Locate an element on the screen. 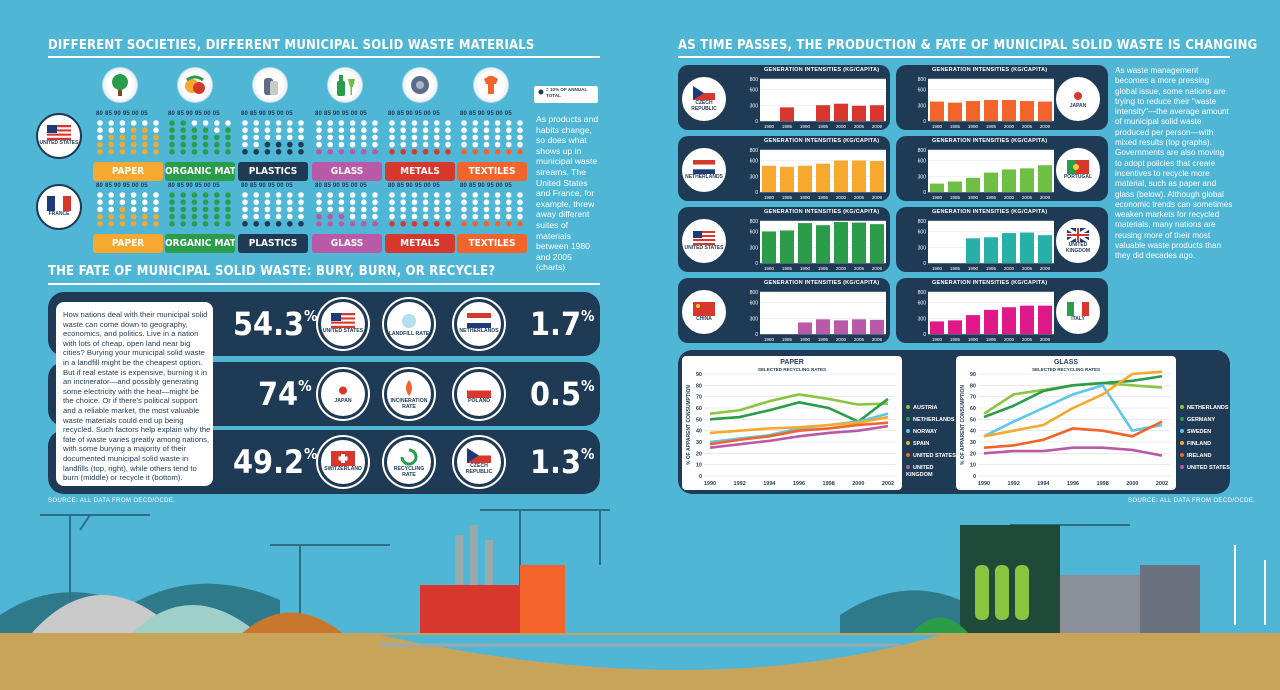 Image resolution: width=1280 pixels, height=690 pixels. legend-item: UNITED STATES is located at coordinates (931, 456).